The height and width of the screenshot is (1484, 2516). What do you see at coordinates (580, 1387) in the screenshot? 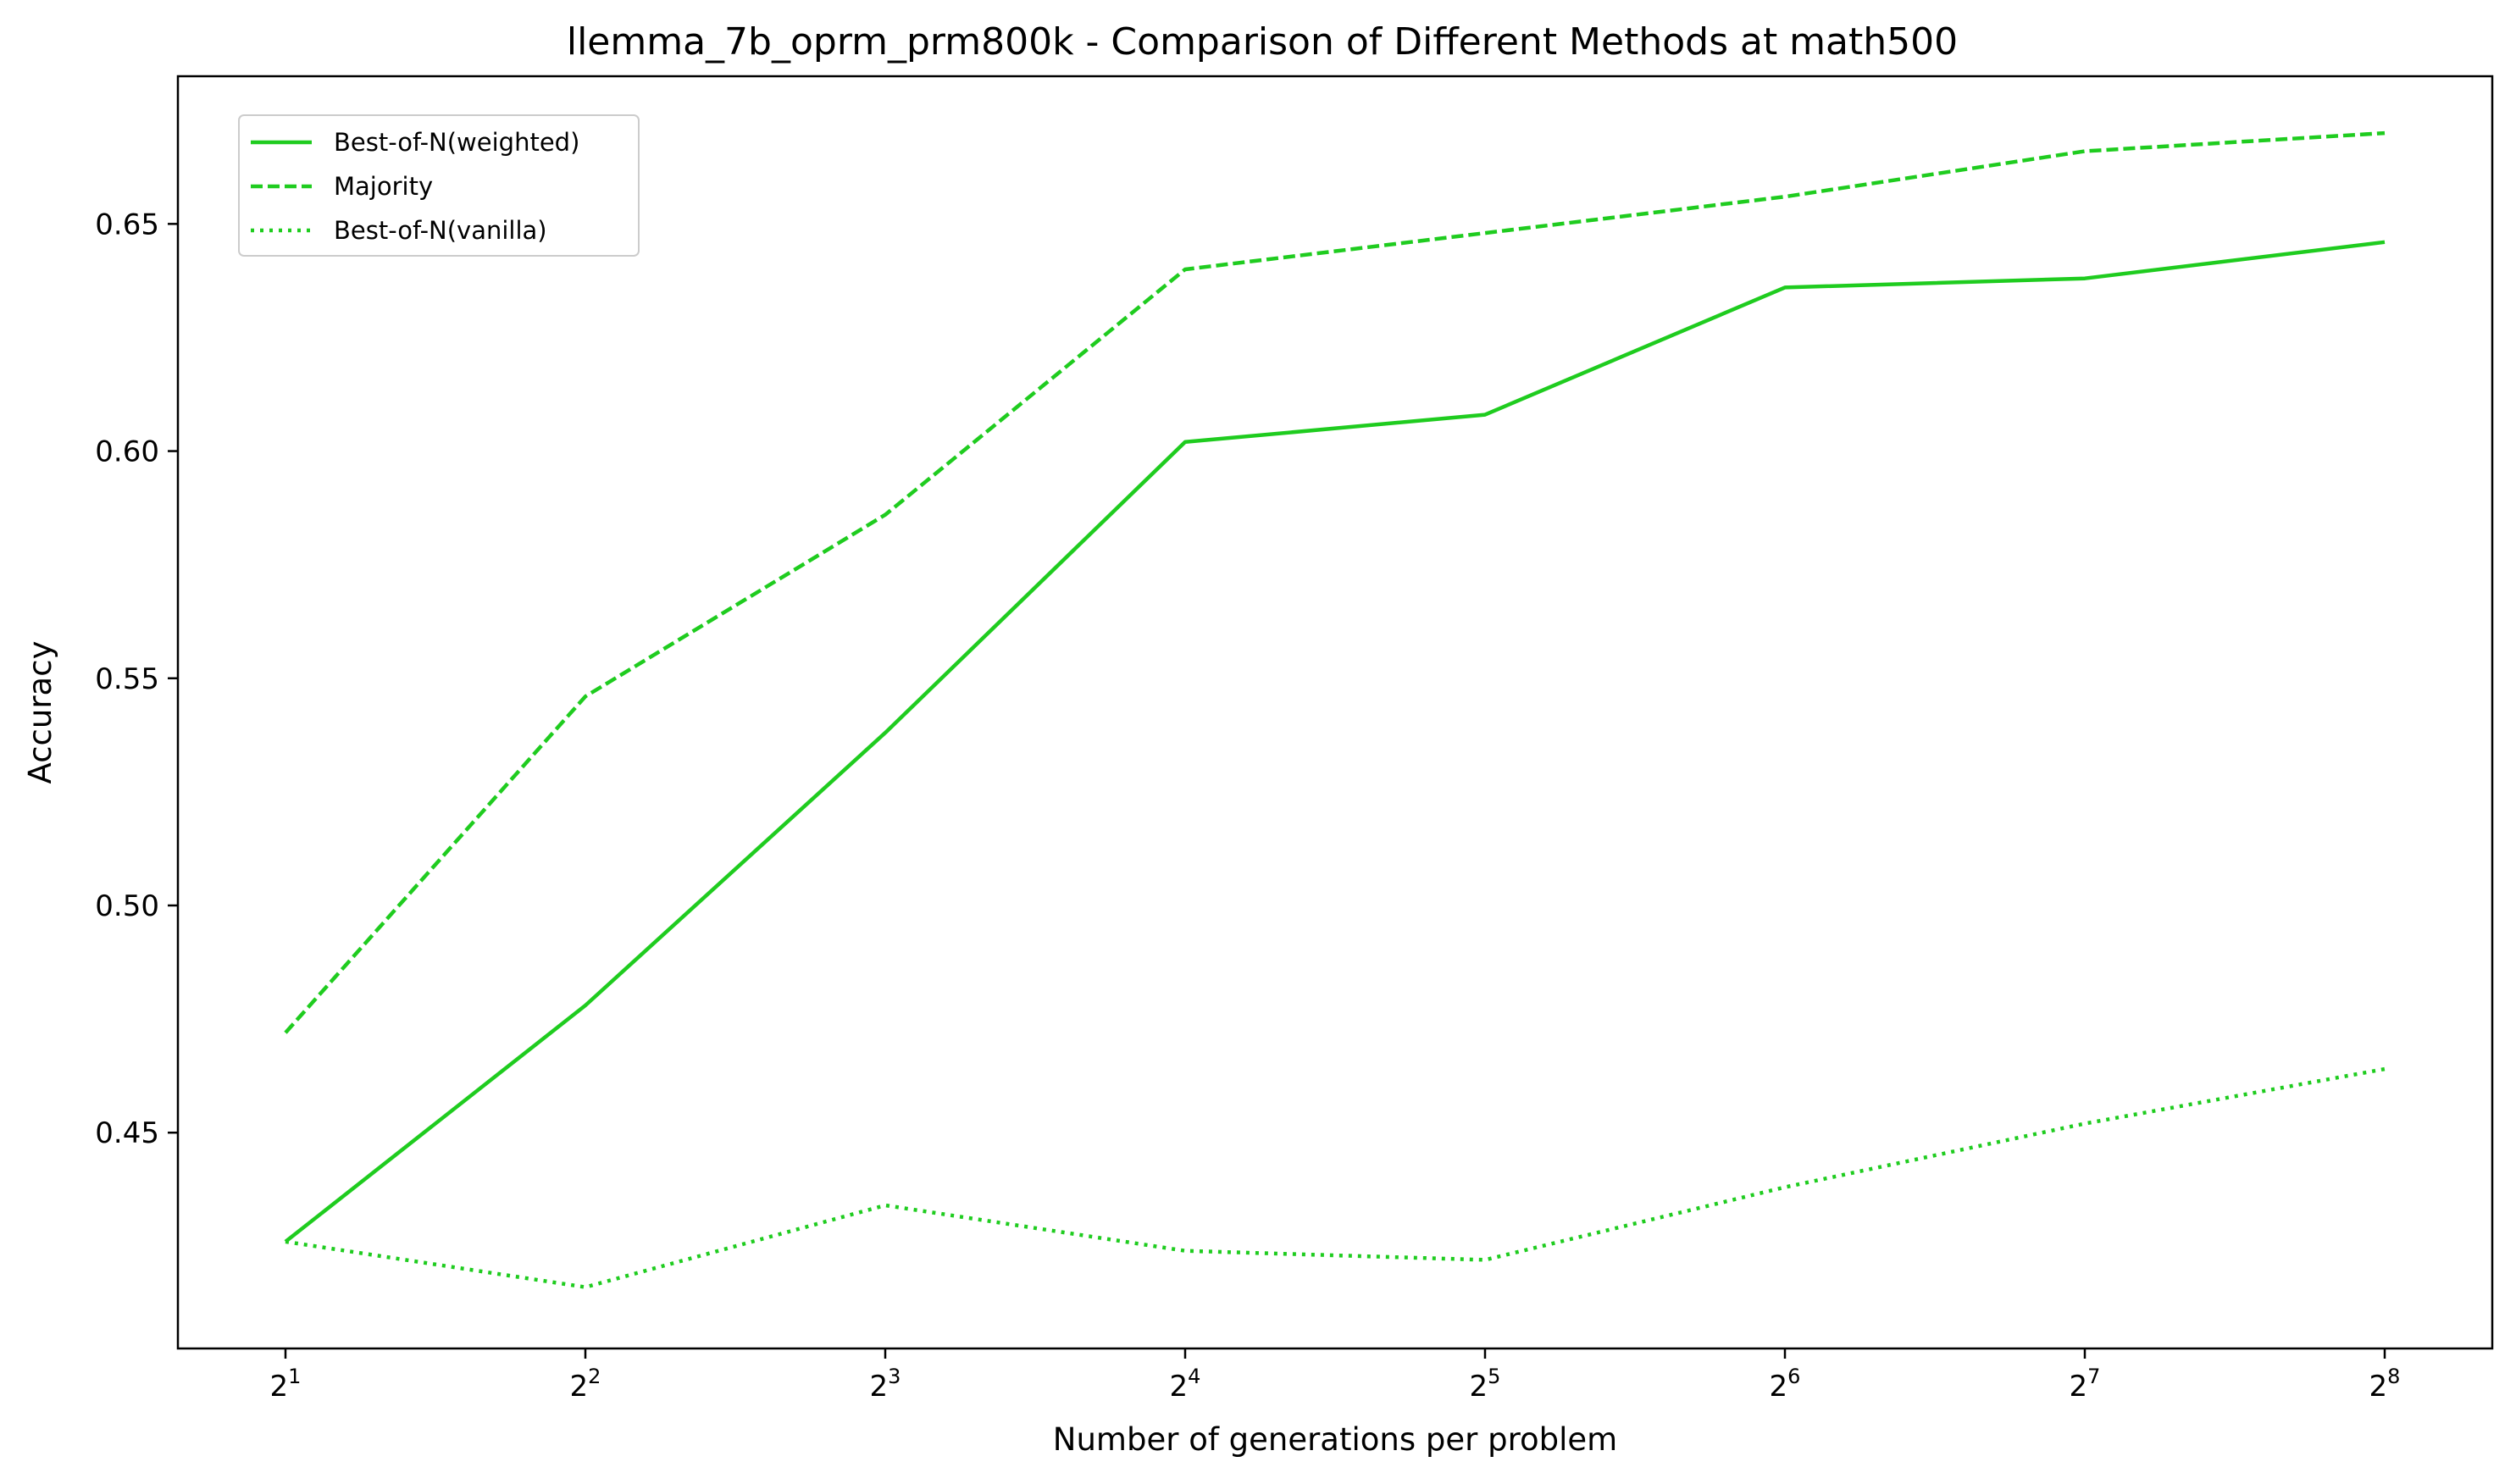
I see `x-tick-base-1: 2` at bounding box center [580, 1387].